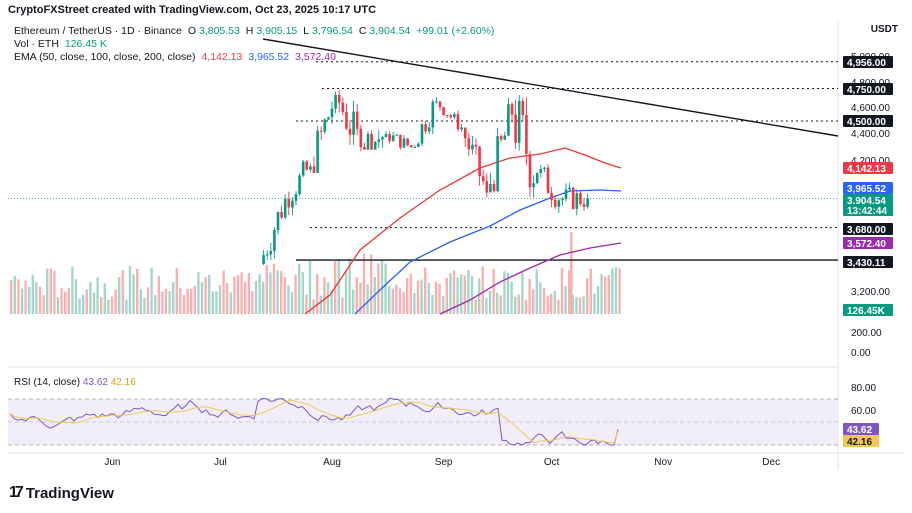 Image resolution: width=912 pixels, height=513 pixels. What do you see at coordinates (867, 211) in the screenshot?
I see `price-label-text: 13:42:44` at bounding box center [867, 211].